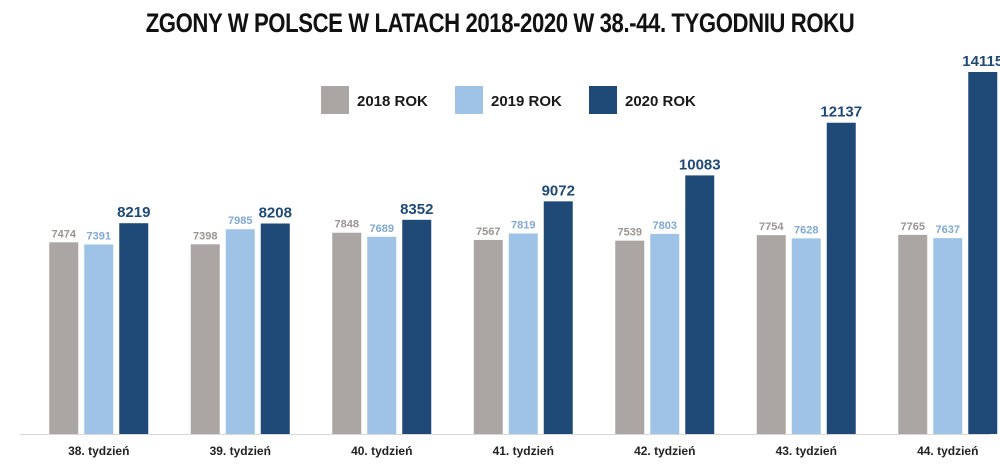 The image size is (1000, 465). What do you see at coordinates (664, 451) in the screenshot?
I see `x-tick-label: 42. tydzień` at bounding box center [664, 451].